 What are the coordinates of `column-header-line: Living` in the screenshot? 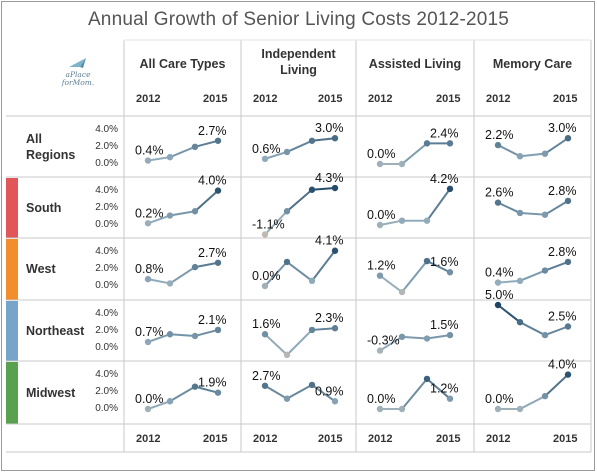 It's located at (298, 70).